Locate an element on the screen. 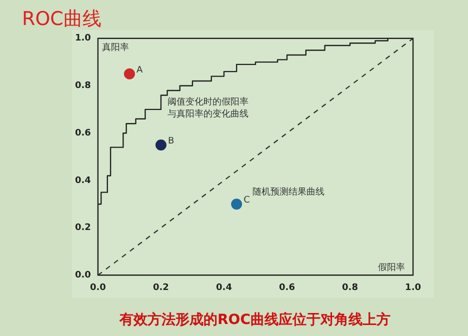 The image size is (468, 336). x-tick-label: 0.4 is located at coordinates (224, 287).